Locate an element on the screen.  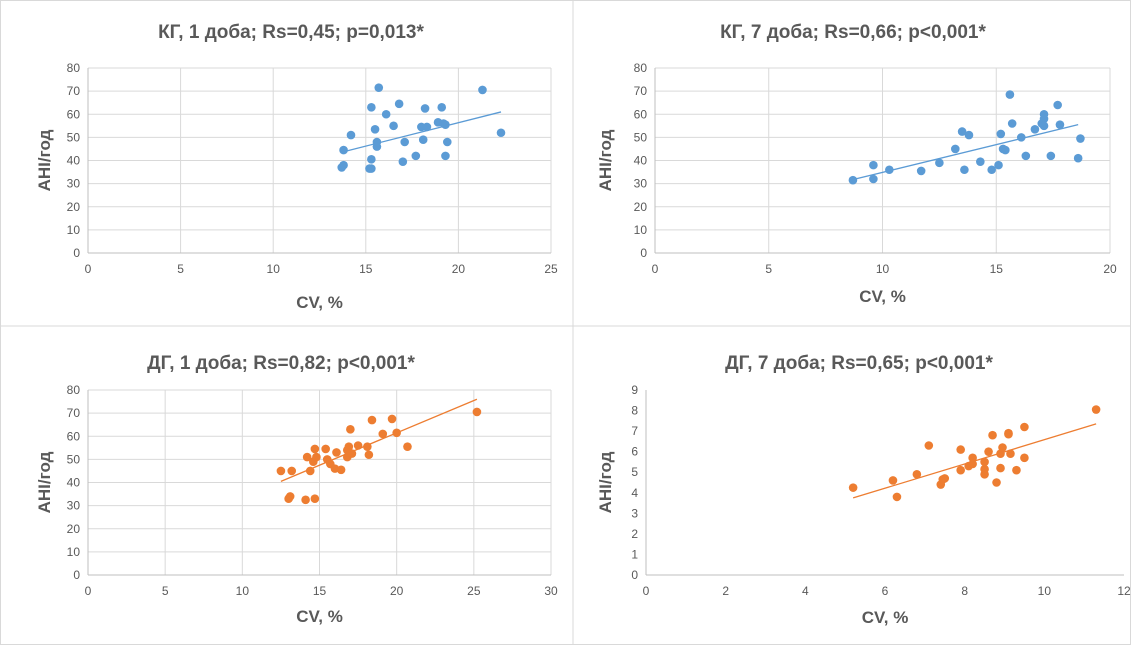
y-tick-label: 1 is located at coordinates (634, 554).